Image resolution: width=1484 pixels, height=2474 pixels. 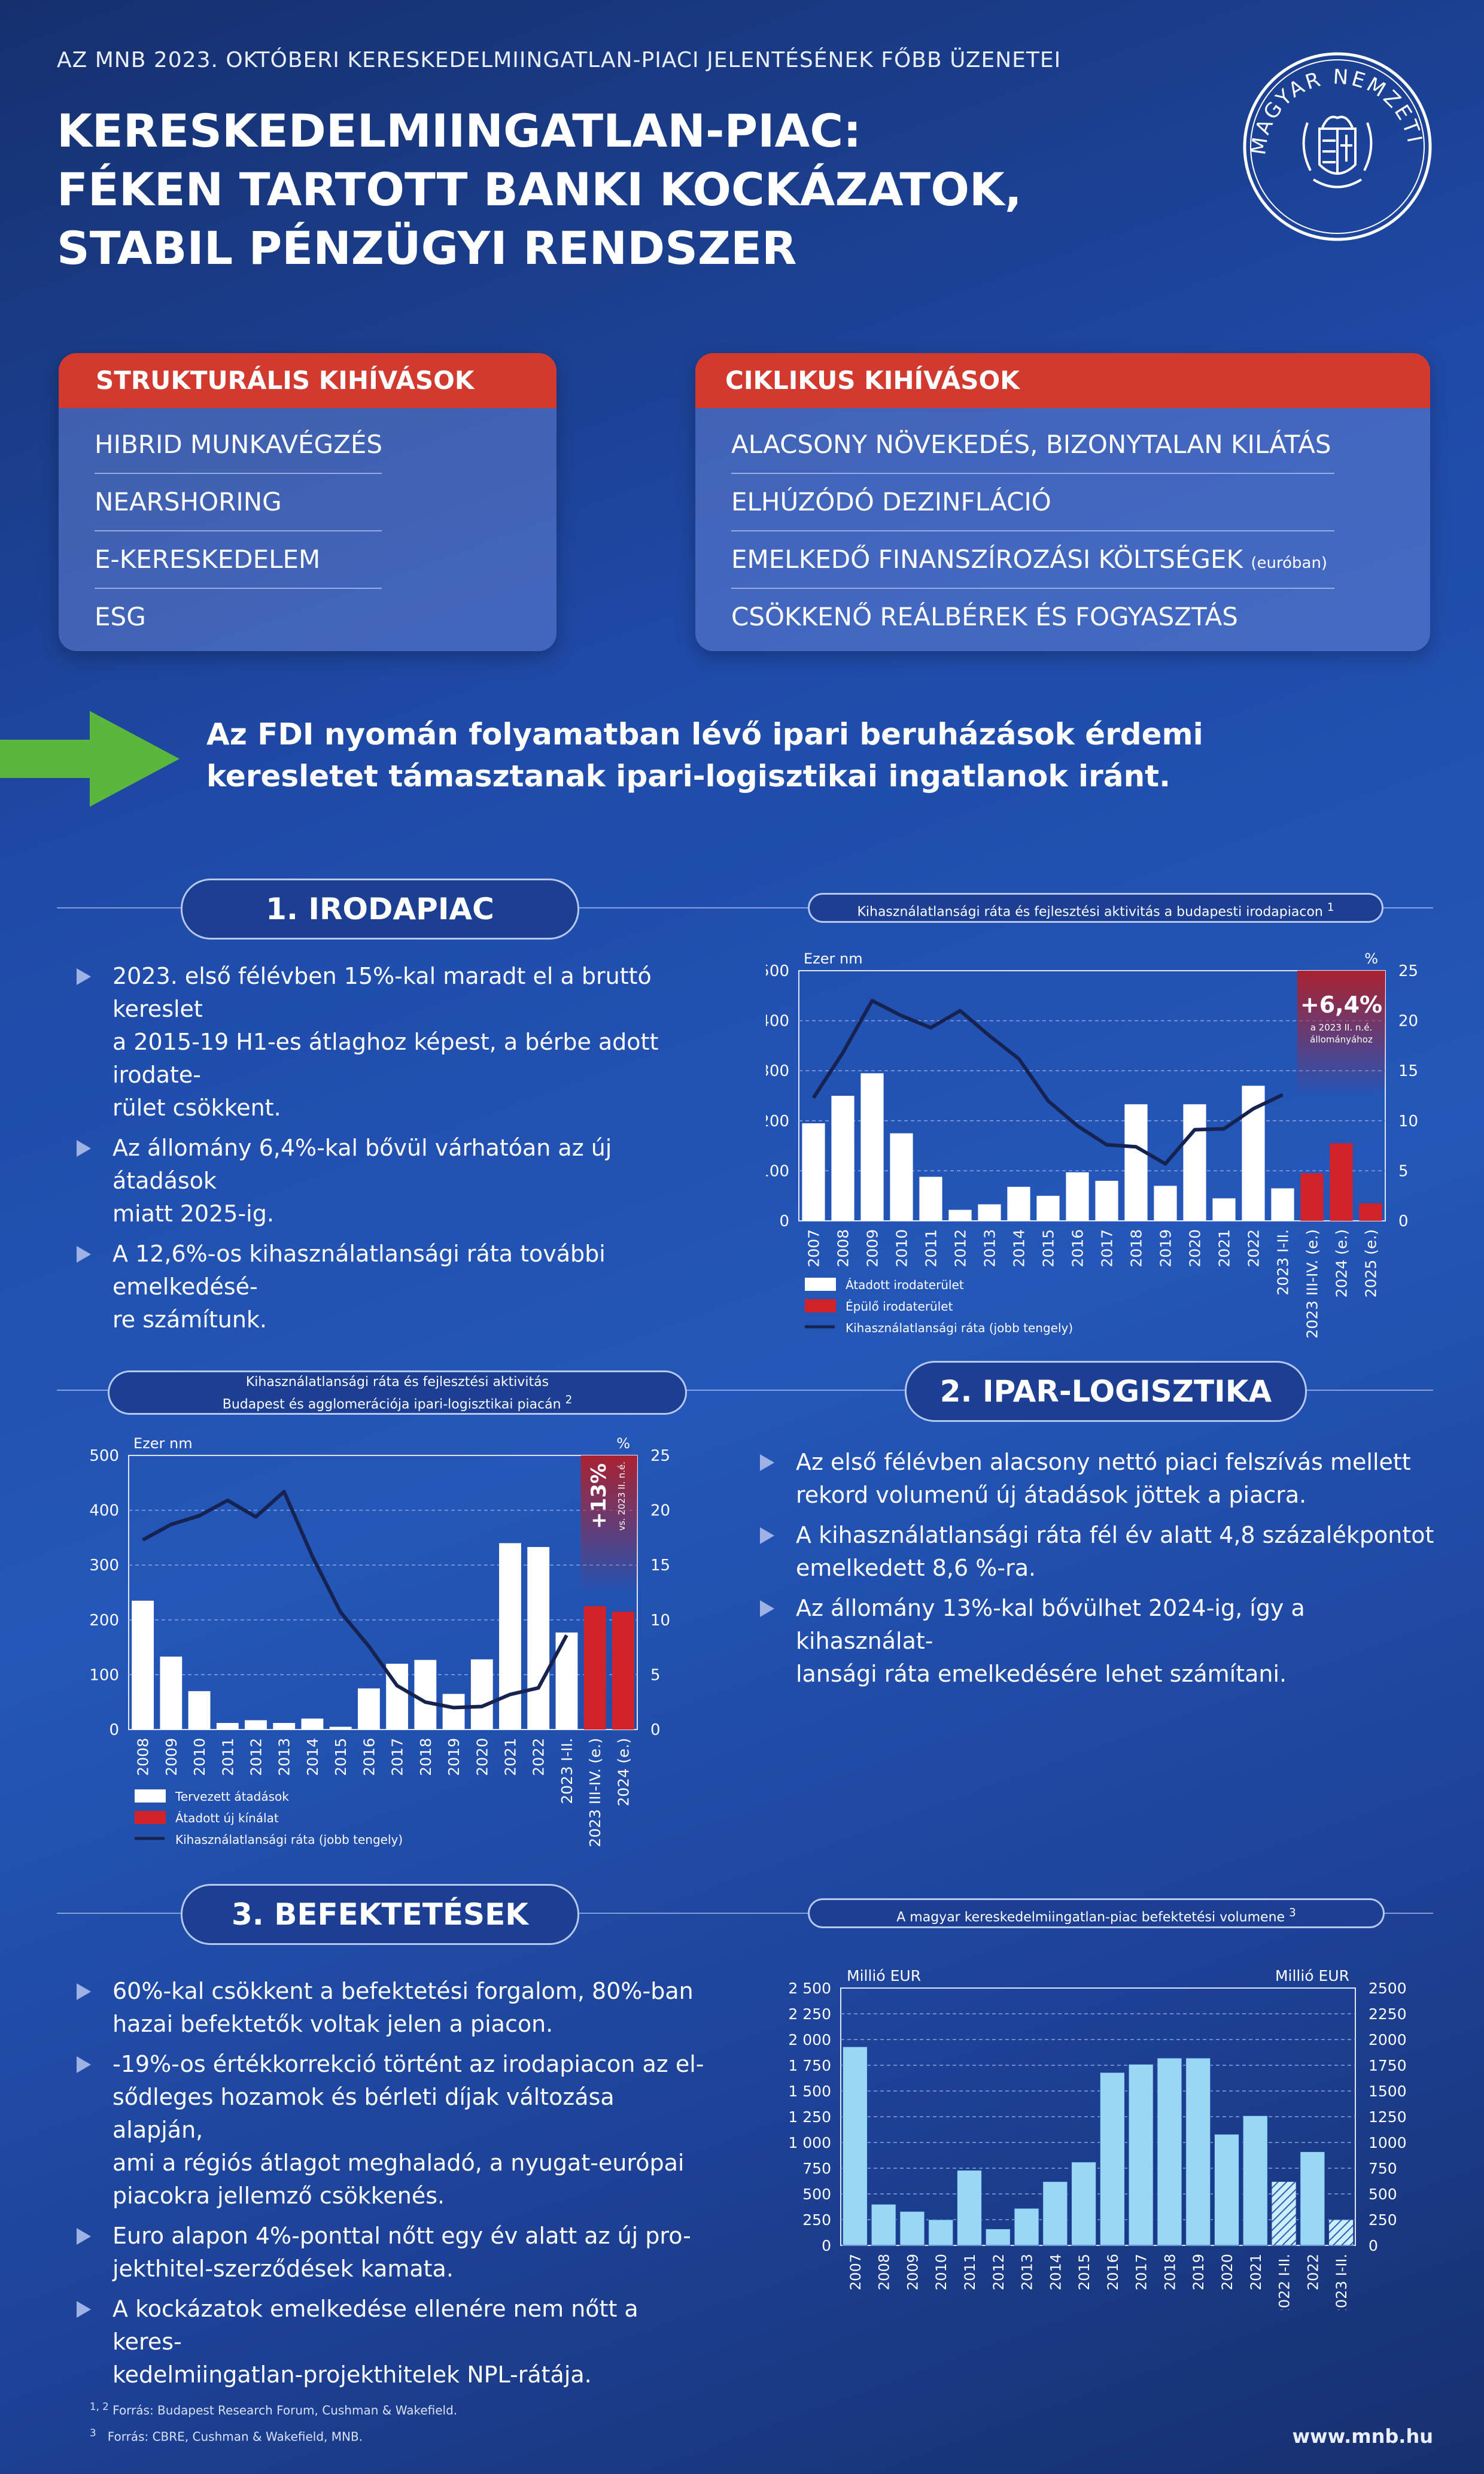 I want to click on y2-tick-label: 25, so click(x=660, y=1456).